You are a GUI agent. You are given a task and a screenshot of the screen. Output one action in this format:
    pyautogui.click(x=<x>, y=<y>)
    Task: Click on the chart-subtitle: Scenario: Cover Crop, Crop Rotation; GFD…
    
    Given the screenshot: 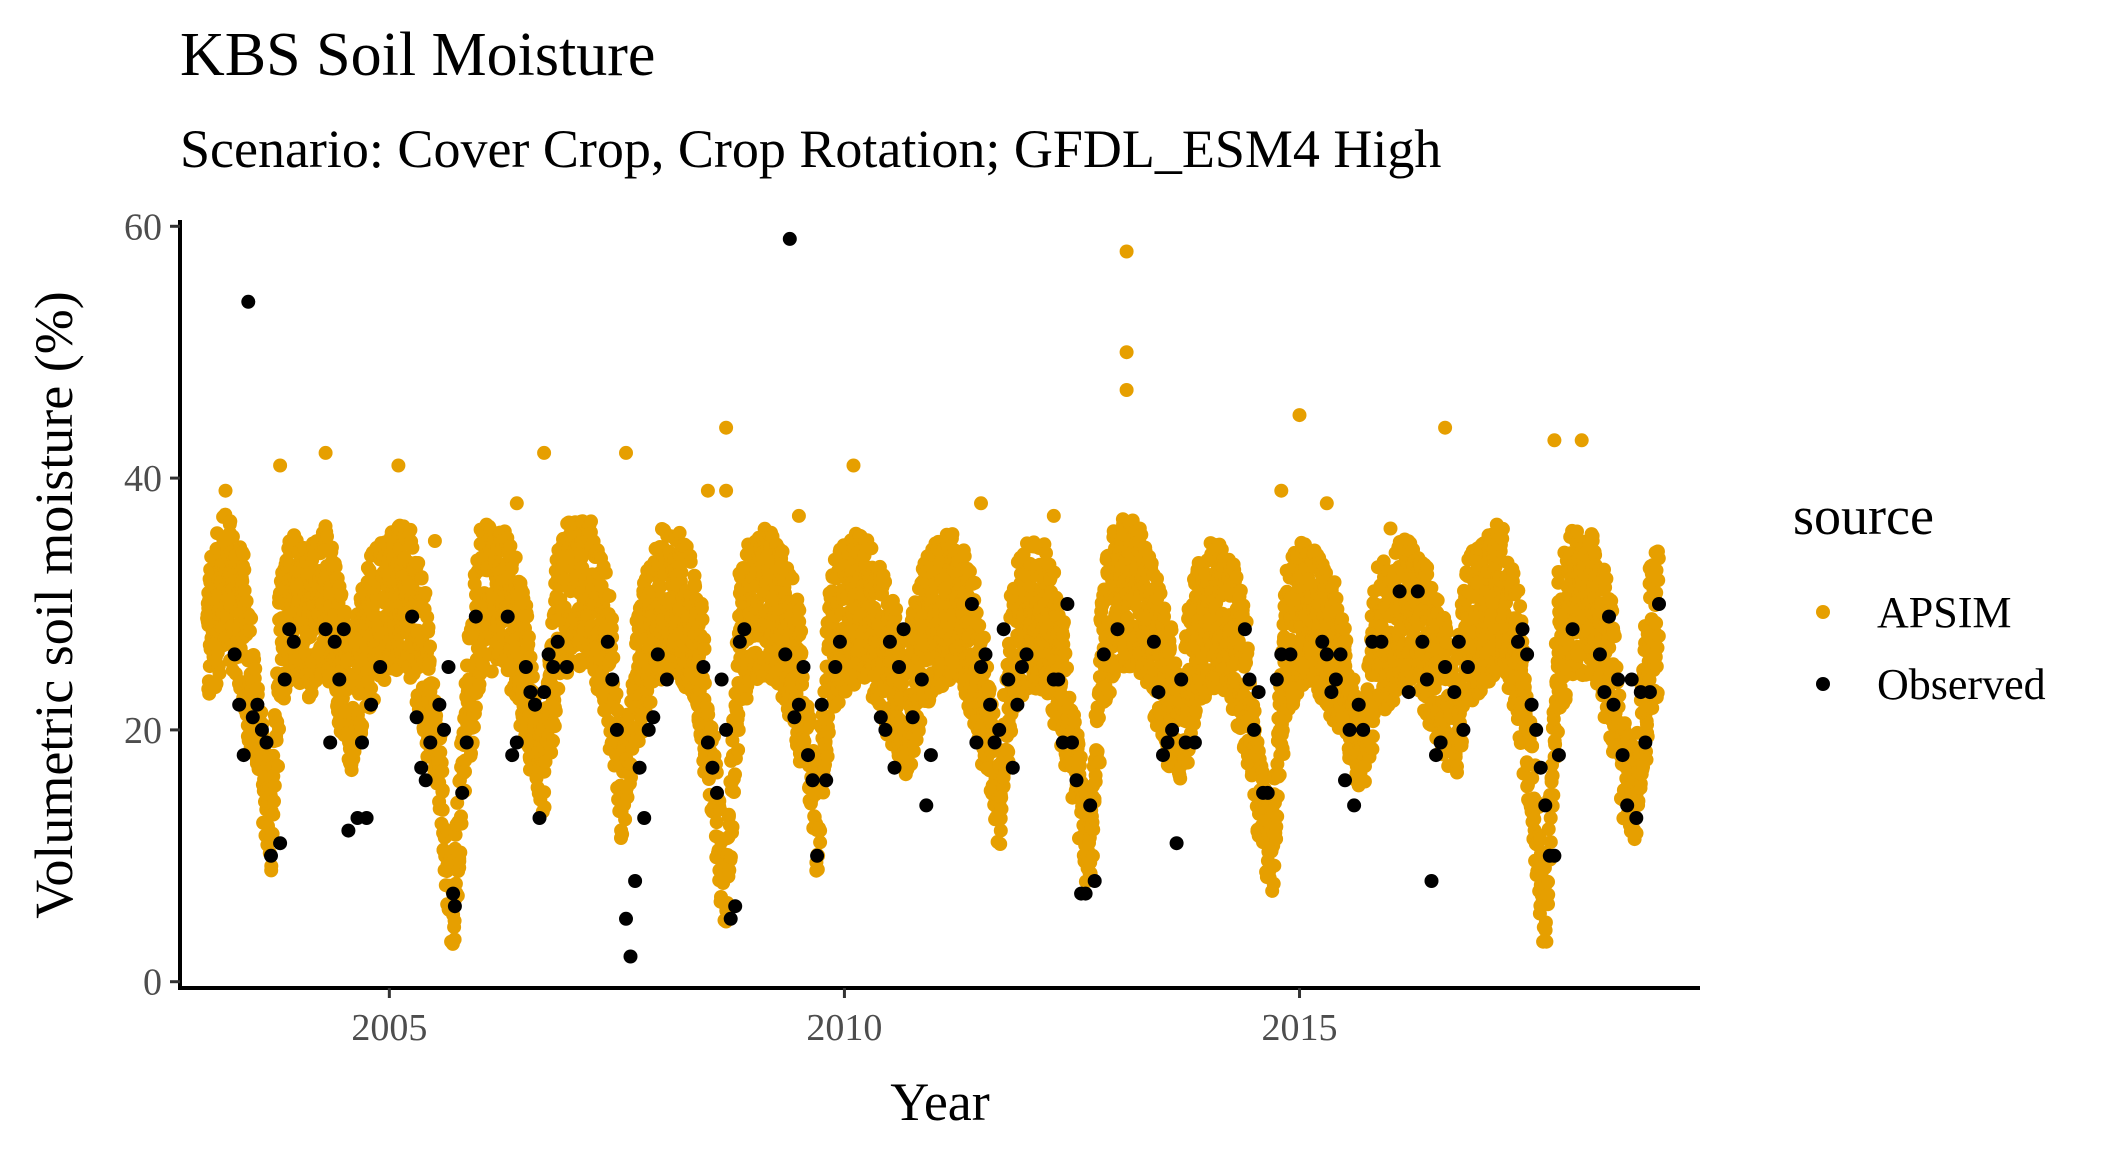 What is the action you would take?
    pyautogui.click(x=811, y=149)
    